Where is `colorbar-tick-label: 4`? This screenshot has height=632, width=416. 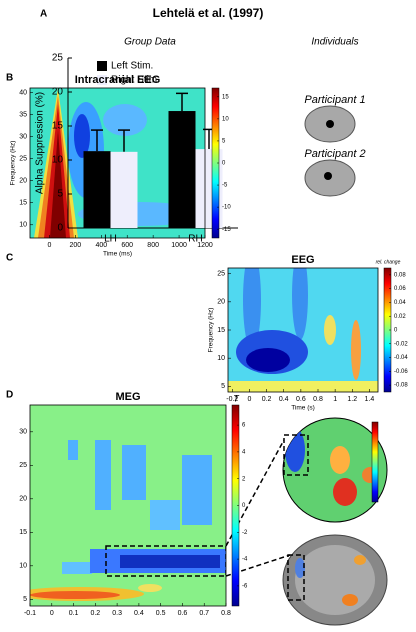
colorbar-tick-label: 4 is located at coordinates (244, 452).